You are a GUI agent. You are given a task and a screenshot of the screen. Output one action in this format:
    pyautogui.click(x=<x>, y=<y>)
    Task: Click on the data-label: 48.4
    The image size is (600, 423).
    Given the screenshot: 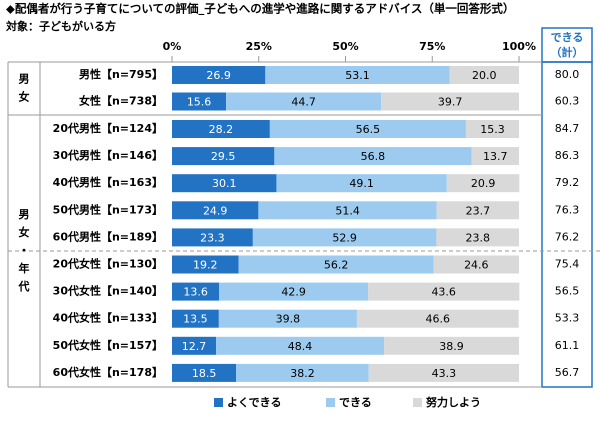 What is the action you would take?
    pyautogui.click(x=300, y=346)
    